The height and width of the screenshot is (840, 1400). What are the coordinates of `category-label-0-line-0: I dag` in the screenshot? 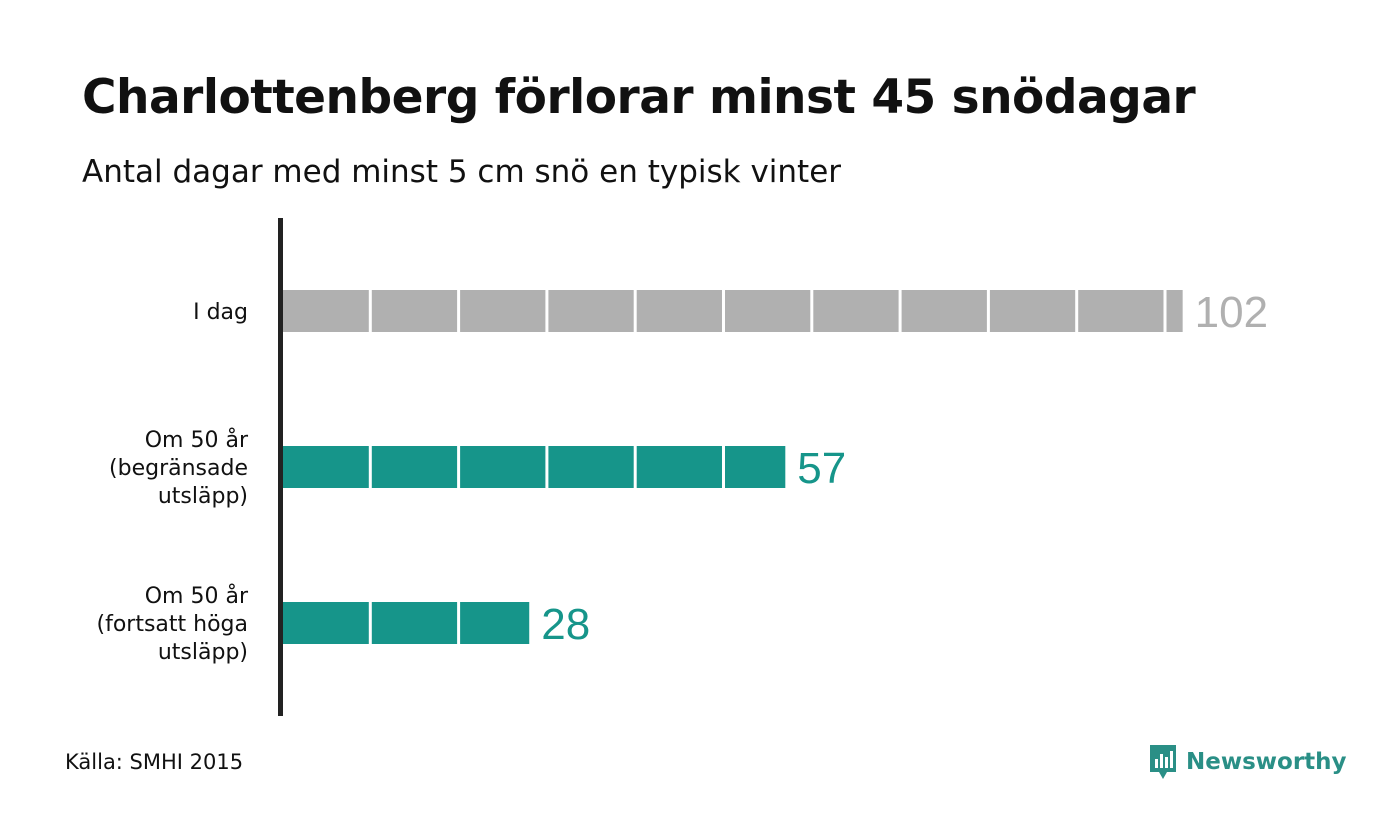 It's located at (220, 312).